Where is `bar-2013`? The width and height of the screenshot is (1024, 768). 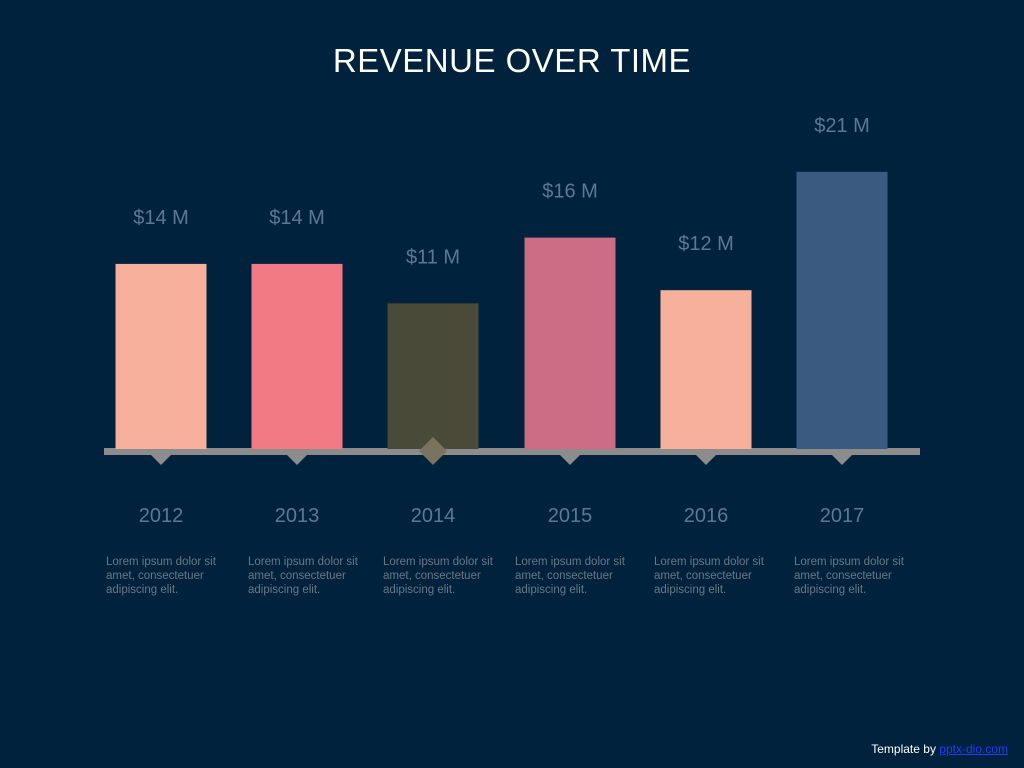 bar-2013 is located at coordinates (297, 356).